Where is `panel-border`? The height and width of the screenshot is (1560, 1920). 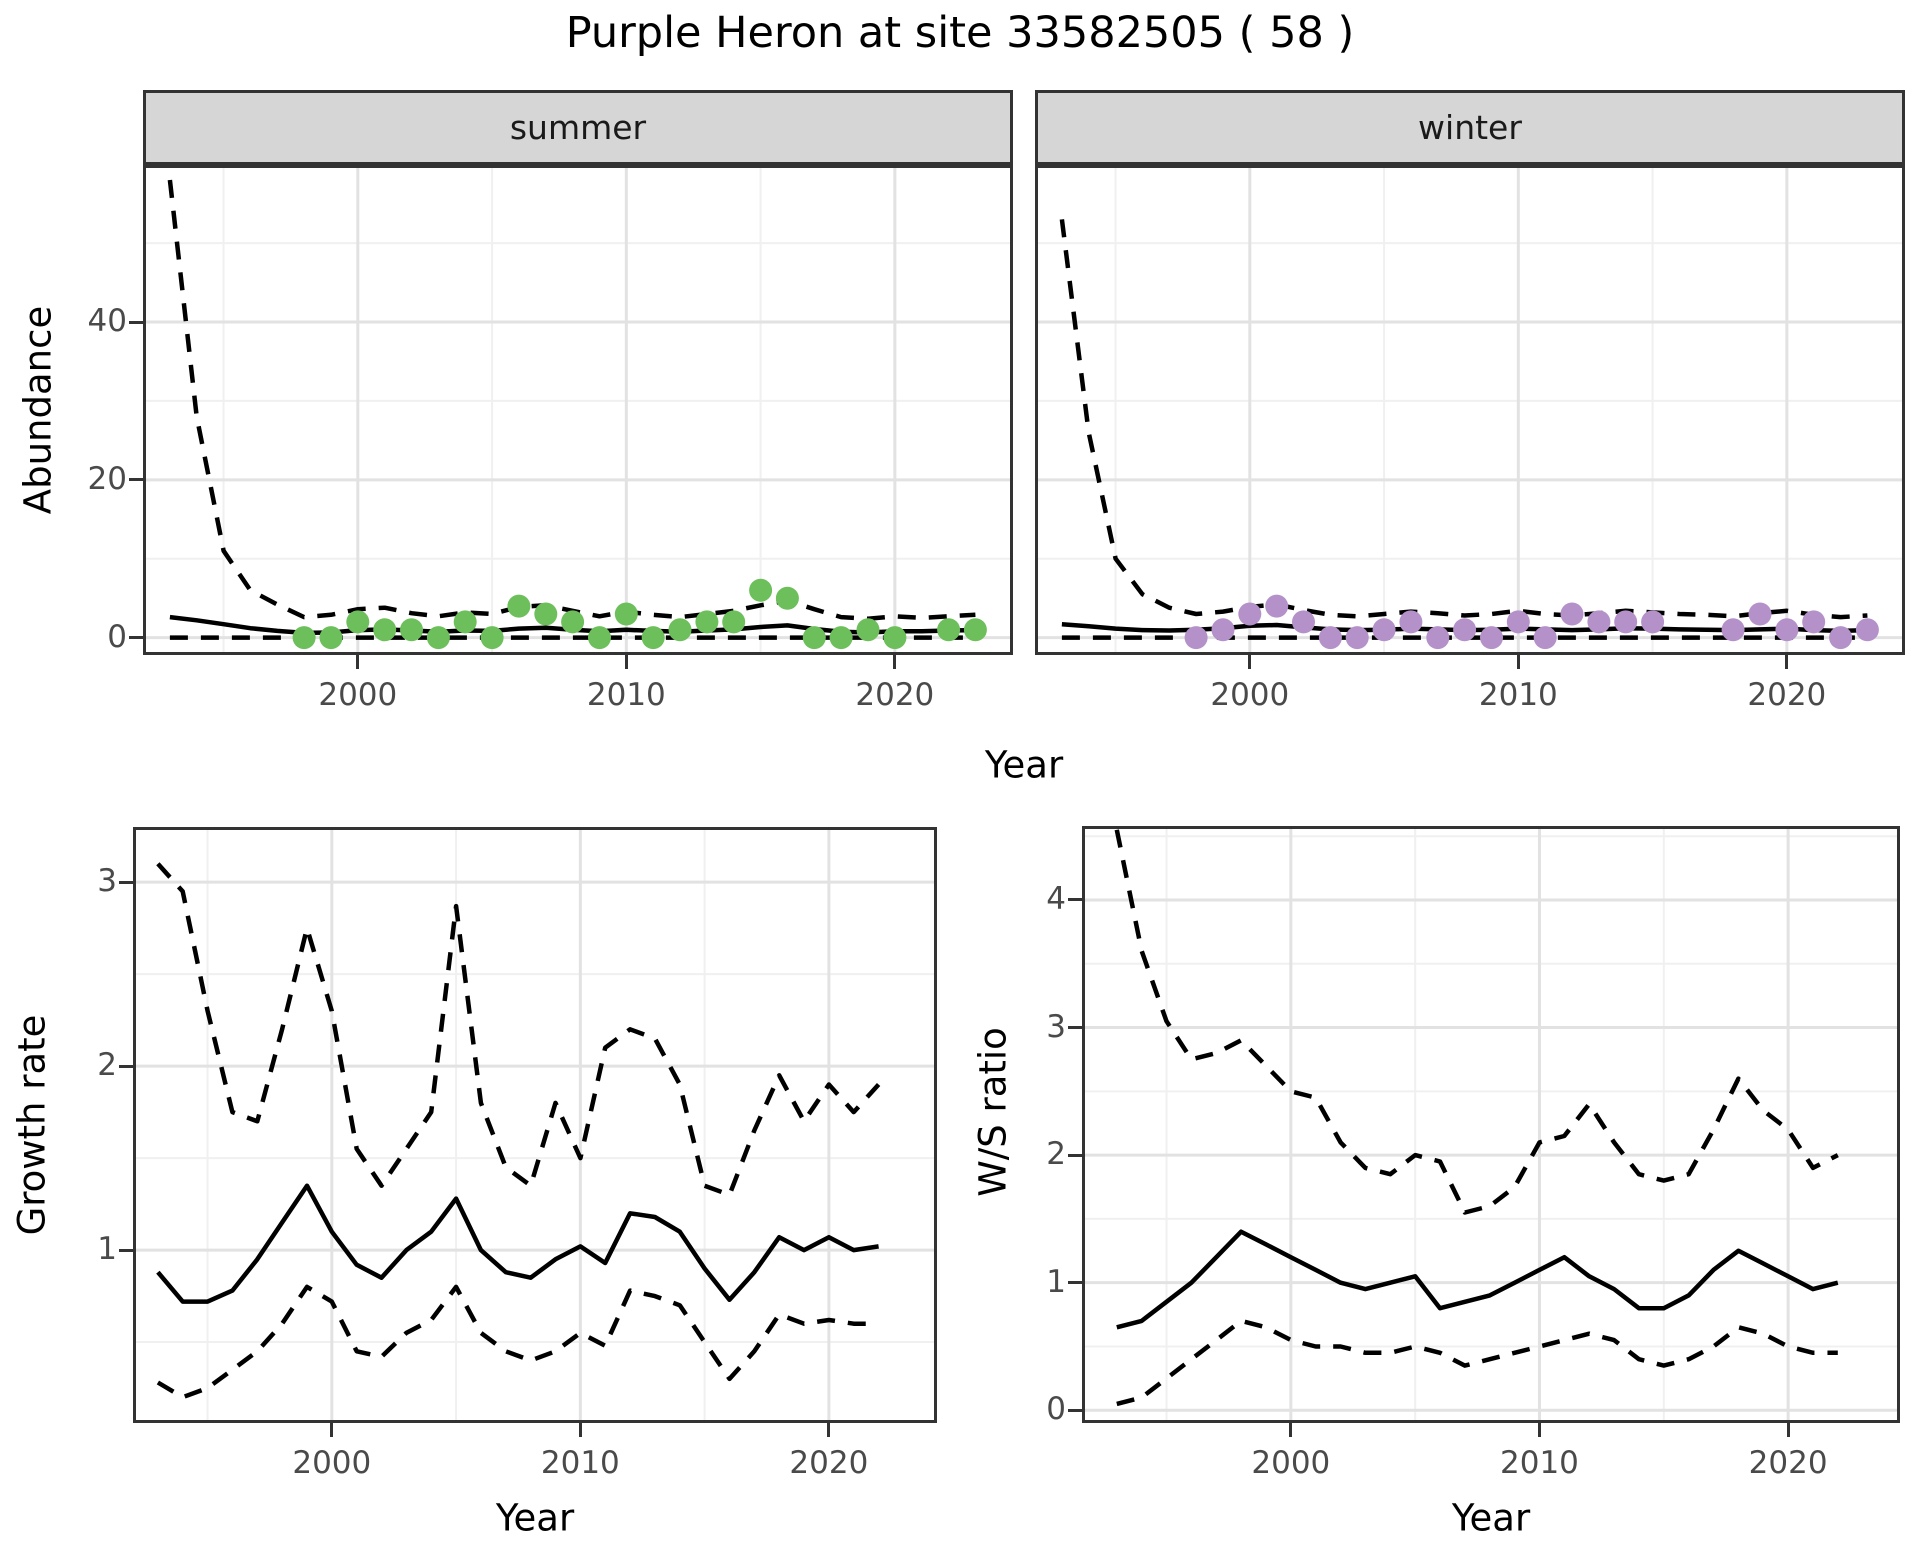
panel-border is located at coordinates (578, 410).